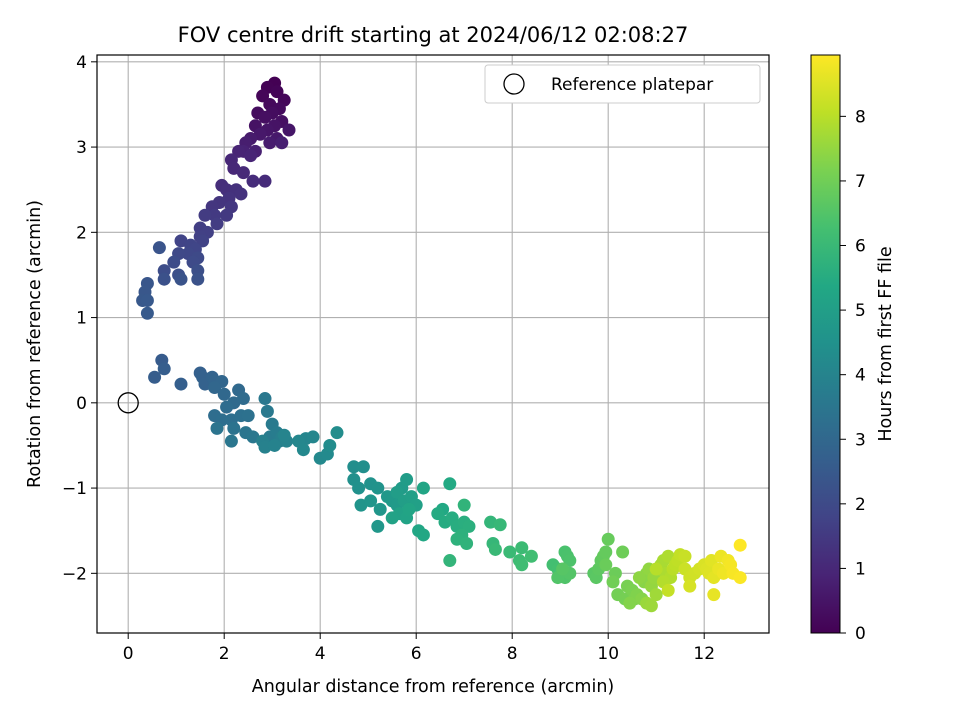 The width and height of the screenshot is (960, 720). Describe the element at coordinates (886, 343) in the screenshot. I see `colorbar-title: Hours from first FF file` at that location.